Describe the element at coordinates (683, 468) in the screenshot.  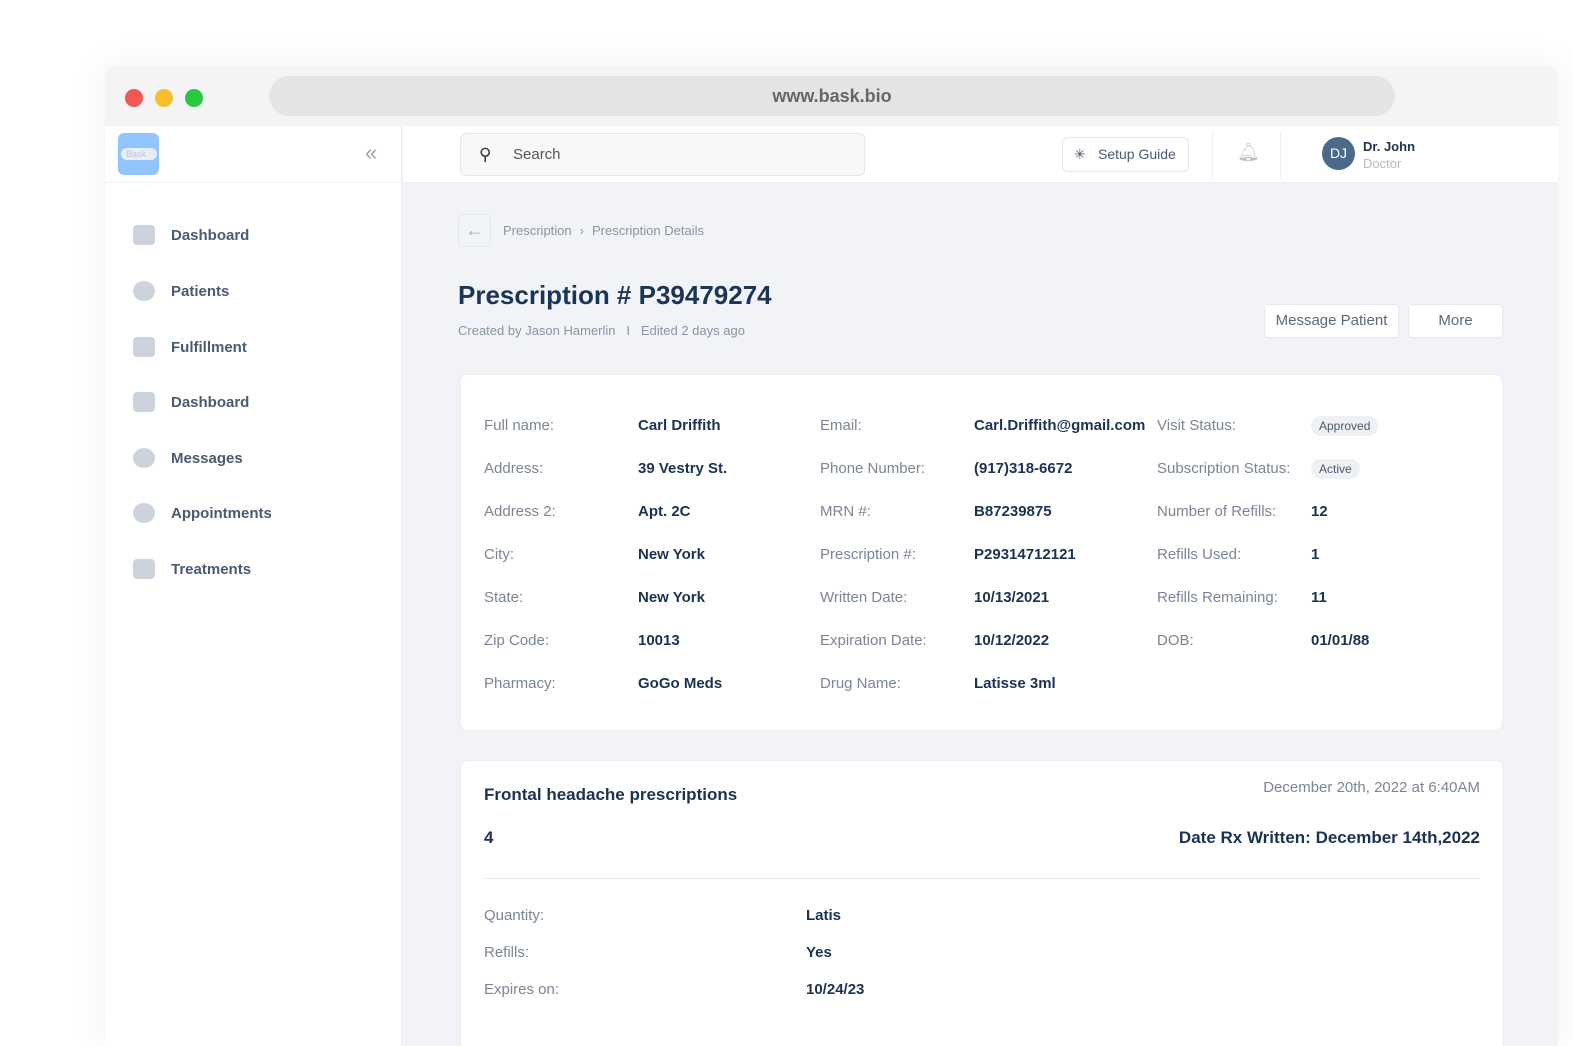
I see `field-value: 39 Vestry St.` at that location.